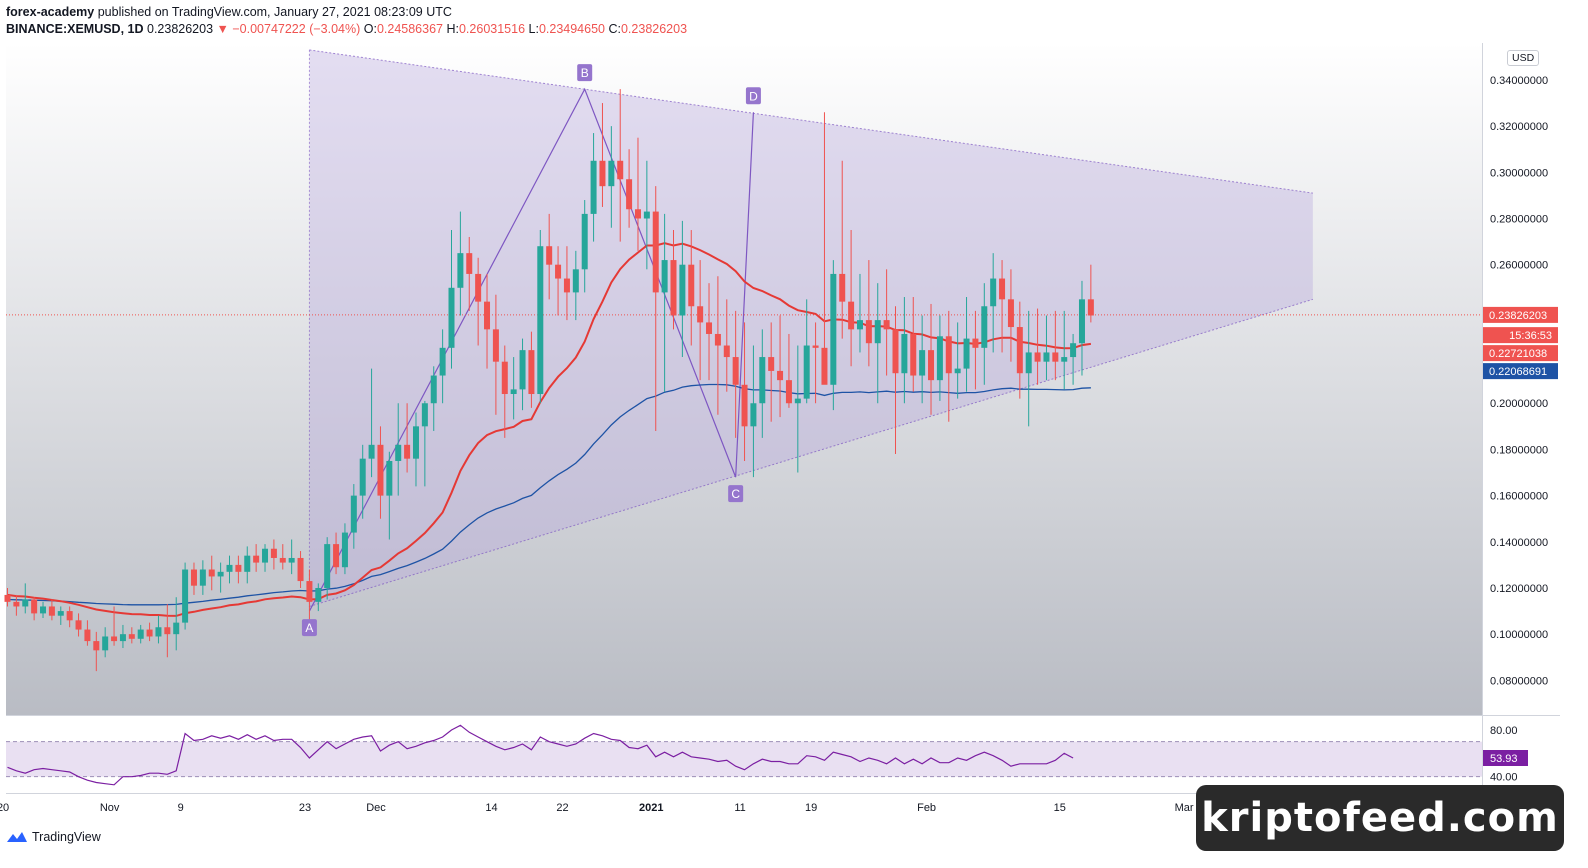 The width and height of the screenshot is (1588, 868). Describe the element at coordinates (376, 808) in the screenshot. I see `time-tick-label: Dec` at that location.